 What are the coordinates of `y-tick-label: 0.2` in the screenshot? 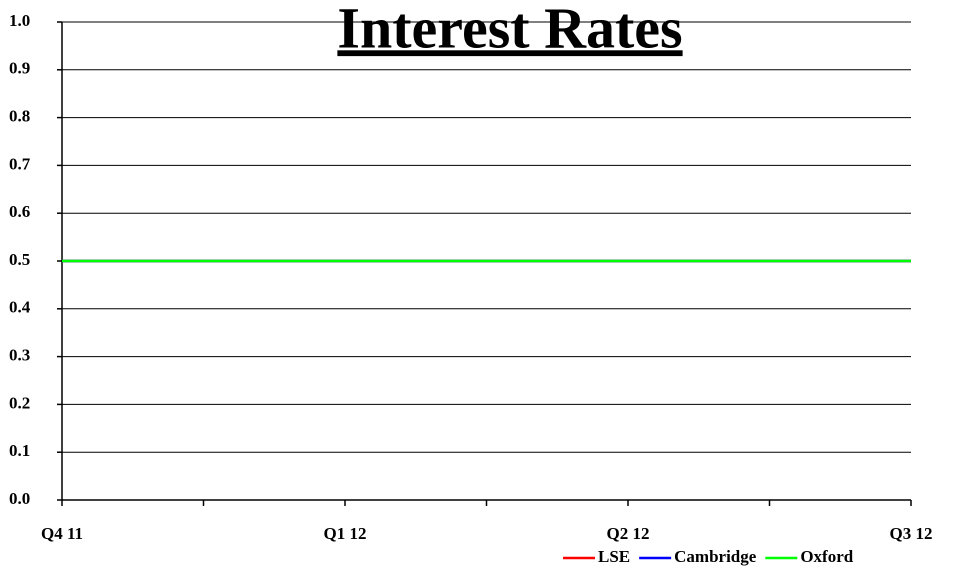 It's located at (19, 402).